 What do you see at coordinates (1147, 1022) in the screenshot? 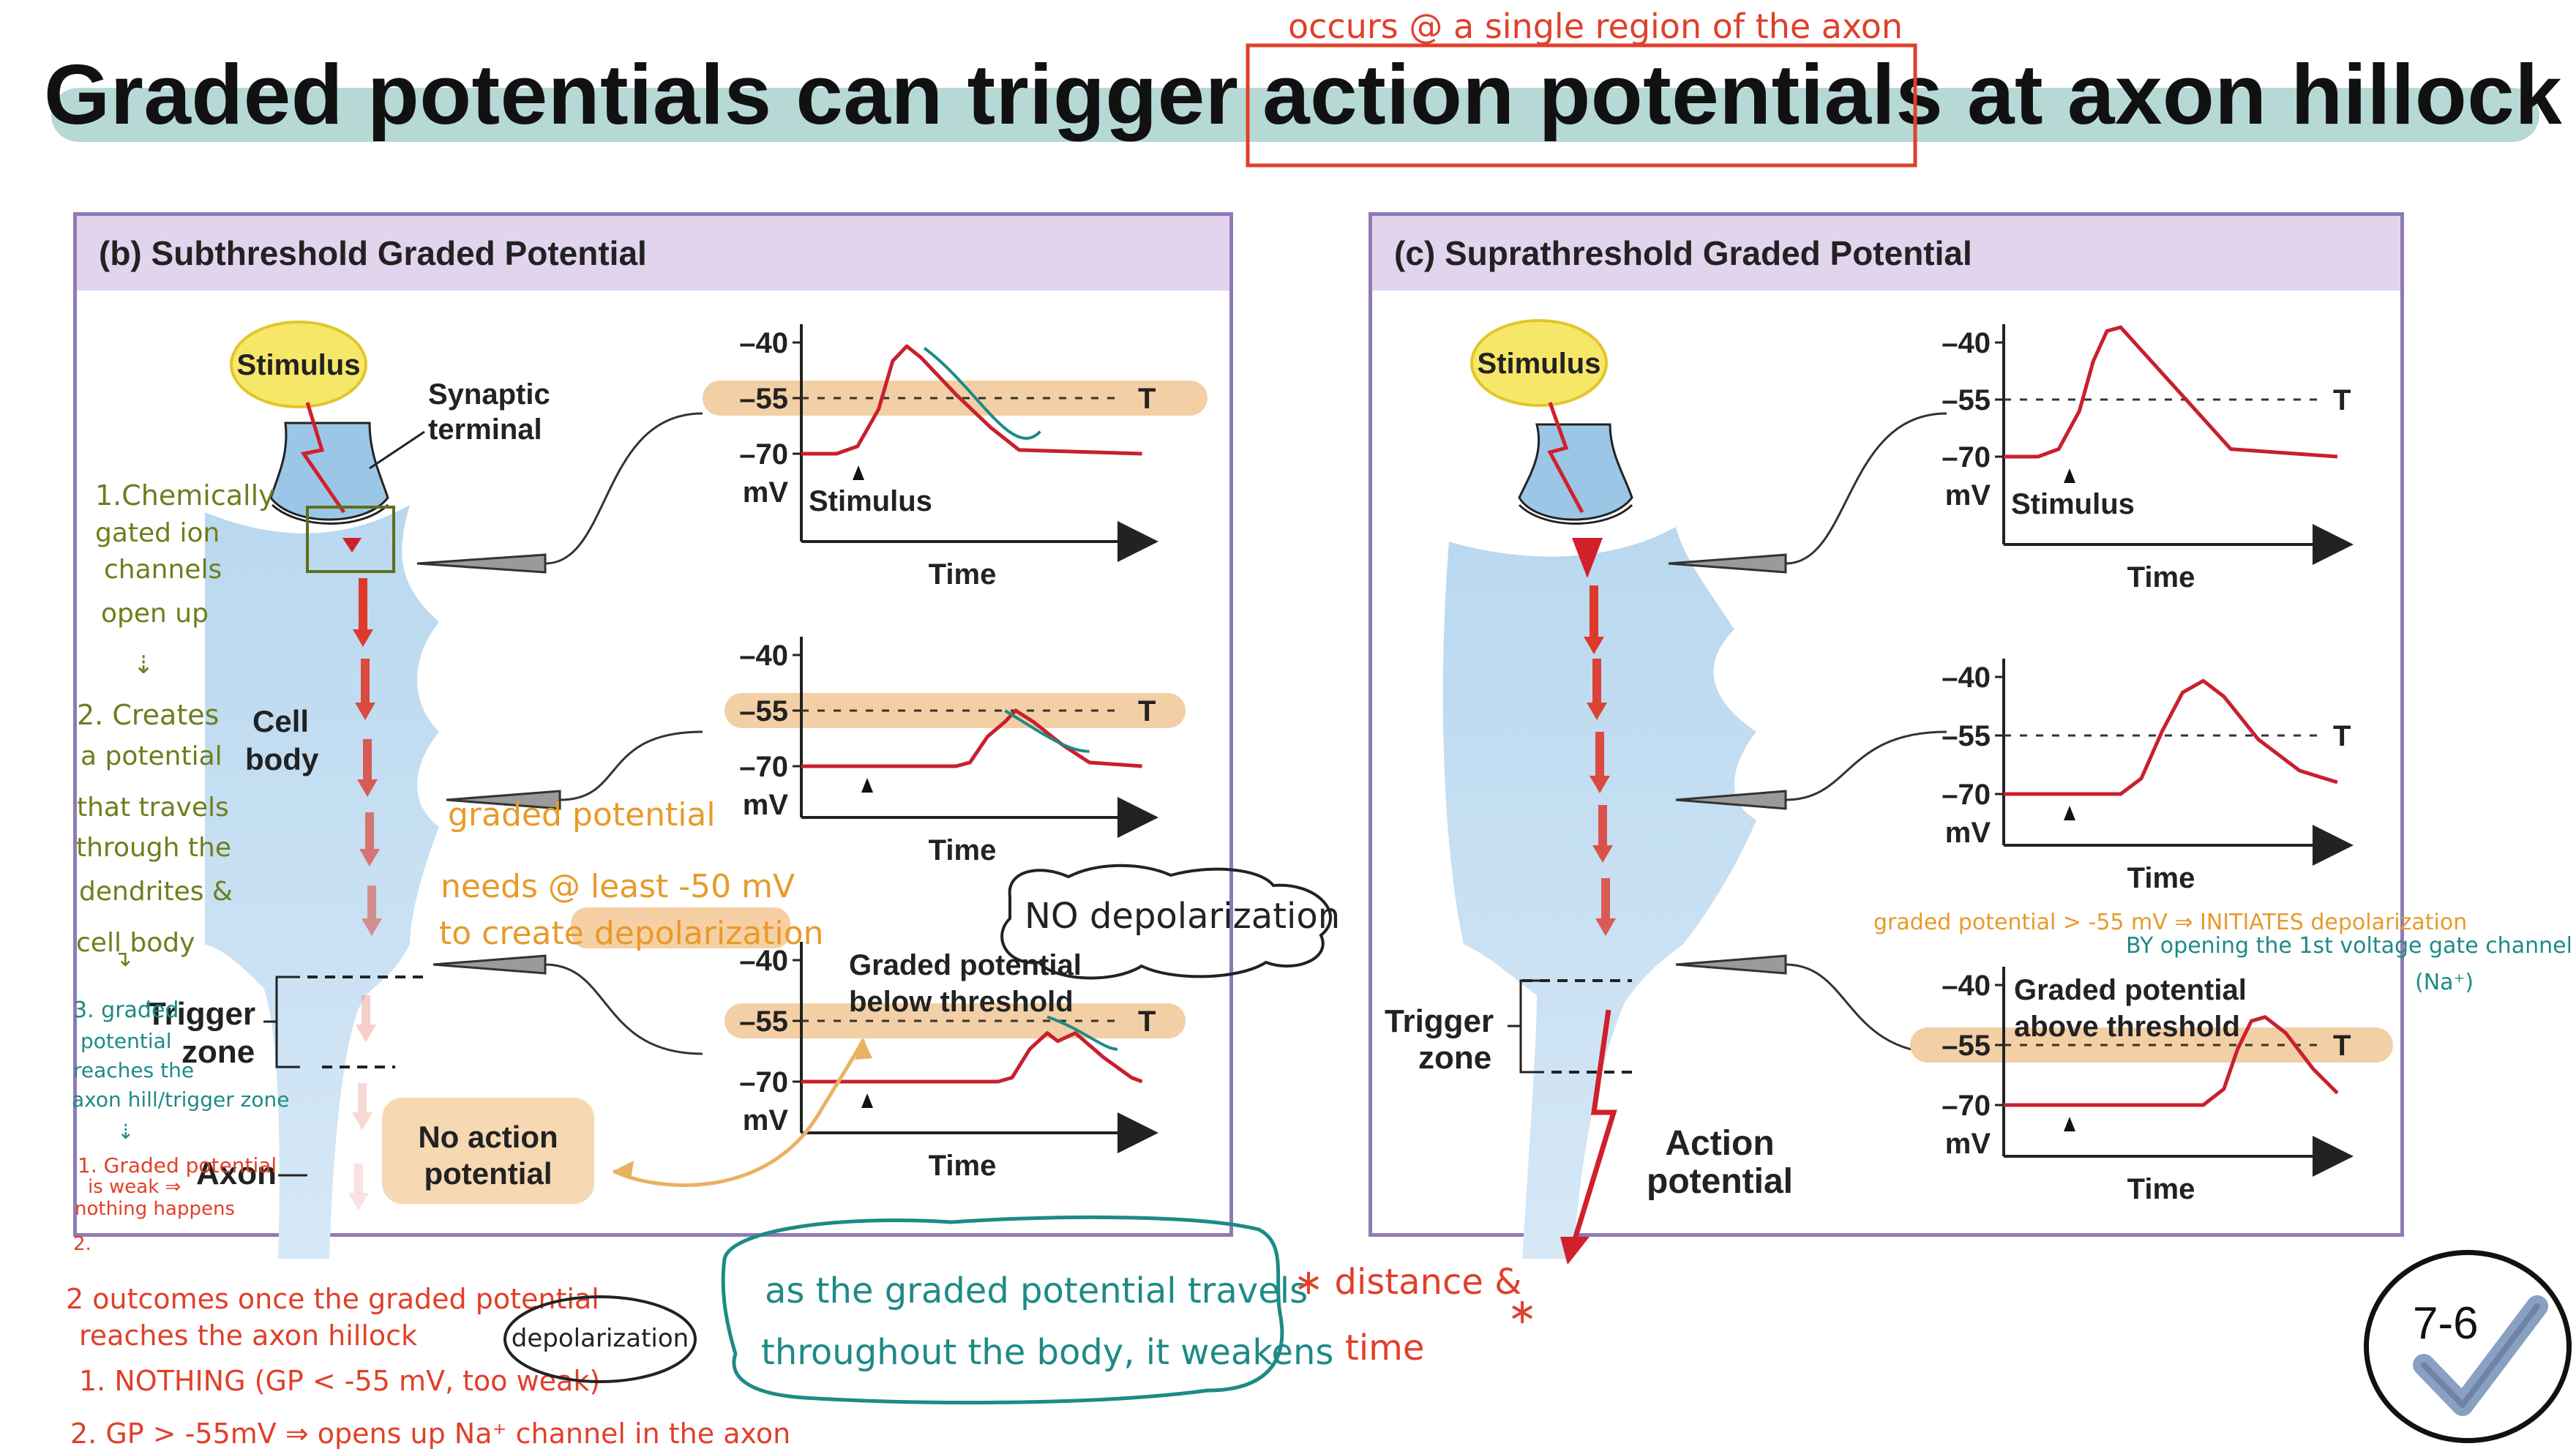
I see `threshold-label-2: T` at bounding box center [1147, 1022].